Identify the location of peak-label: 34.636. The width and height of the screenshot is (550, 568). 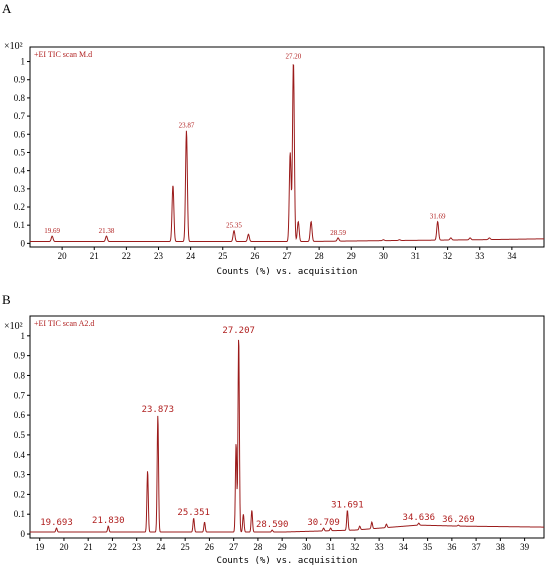
(419, 518).